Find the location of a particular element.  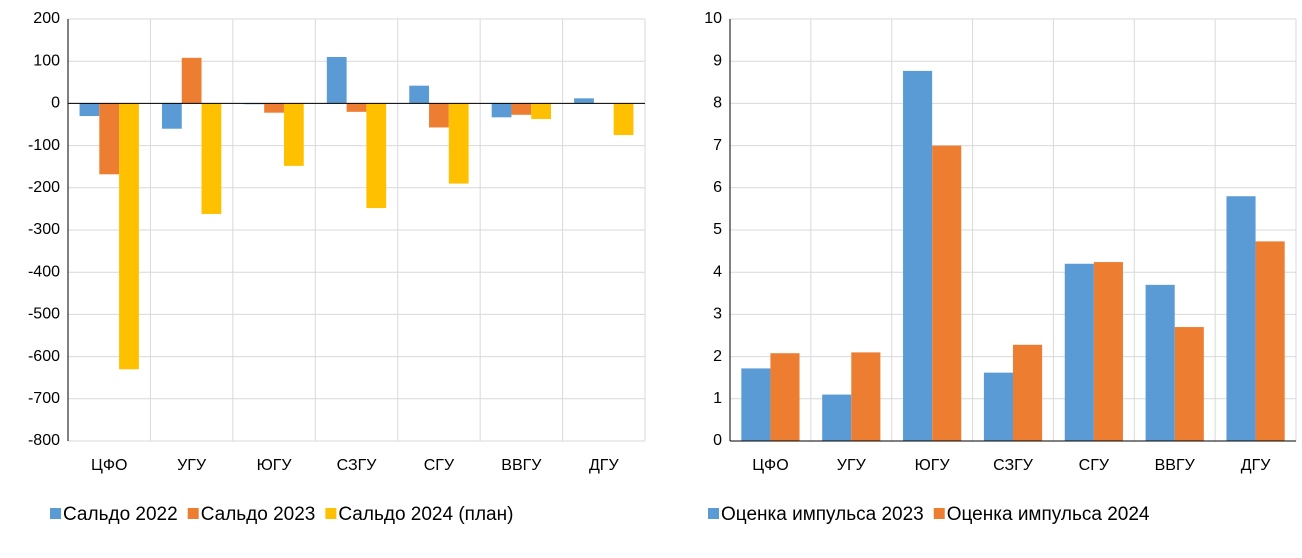

y-tick-label: 5 is located at coordinates (717, 229).